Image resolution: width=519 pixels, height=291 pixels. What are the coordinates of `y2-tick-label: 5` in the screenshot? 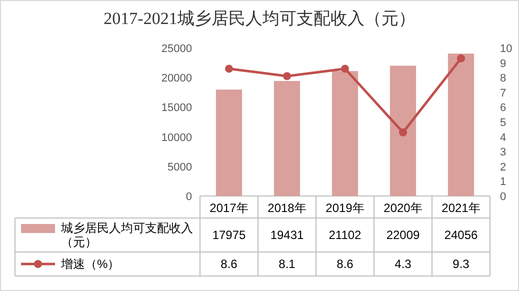 It's located at (503, 123).